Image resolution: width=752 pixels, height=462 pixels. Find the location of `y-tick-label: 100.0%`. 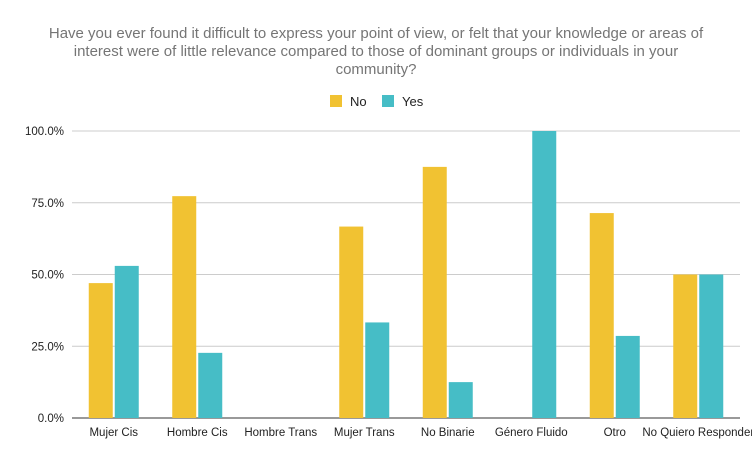

y-tick-label: 100.0% is located at coordinates (44, 132).